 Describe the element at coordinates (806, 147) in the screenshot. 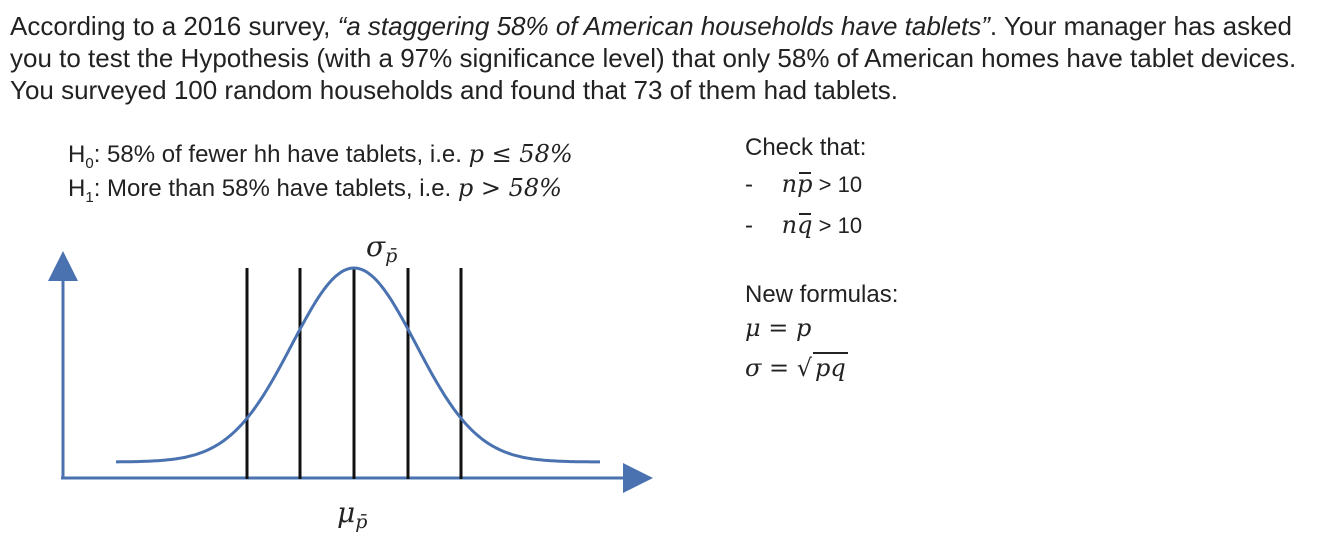

I see `check-title: Check that:` at that location.